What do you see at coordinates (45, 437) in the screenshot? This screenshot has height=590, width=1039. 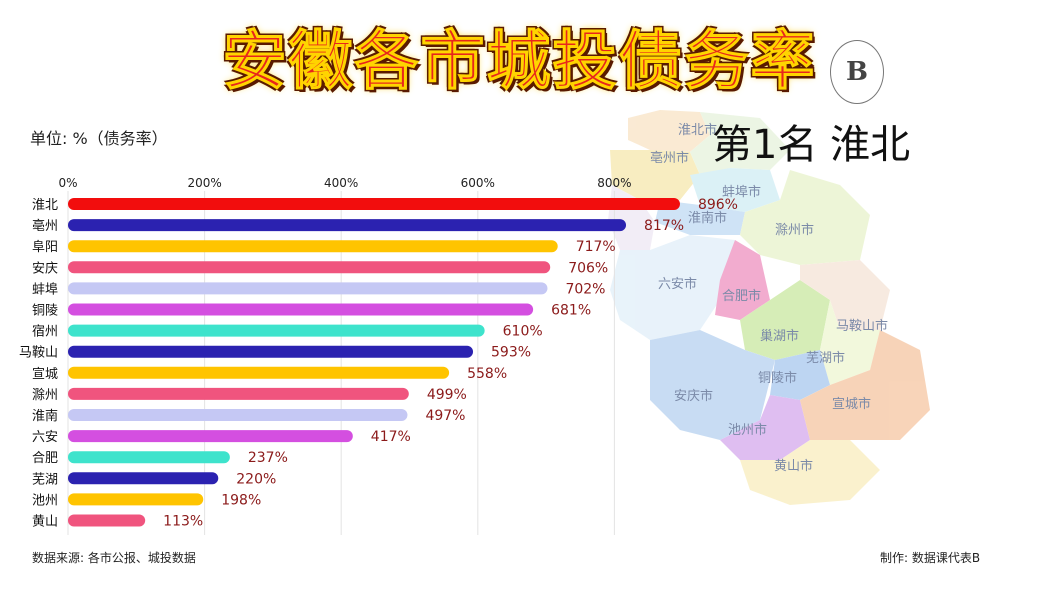 I see `category-label: 六安` at bounding box center [45, 437].